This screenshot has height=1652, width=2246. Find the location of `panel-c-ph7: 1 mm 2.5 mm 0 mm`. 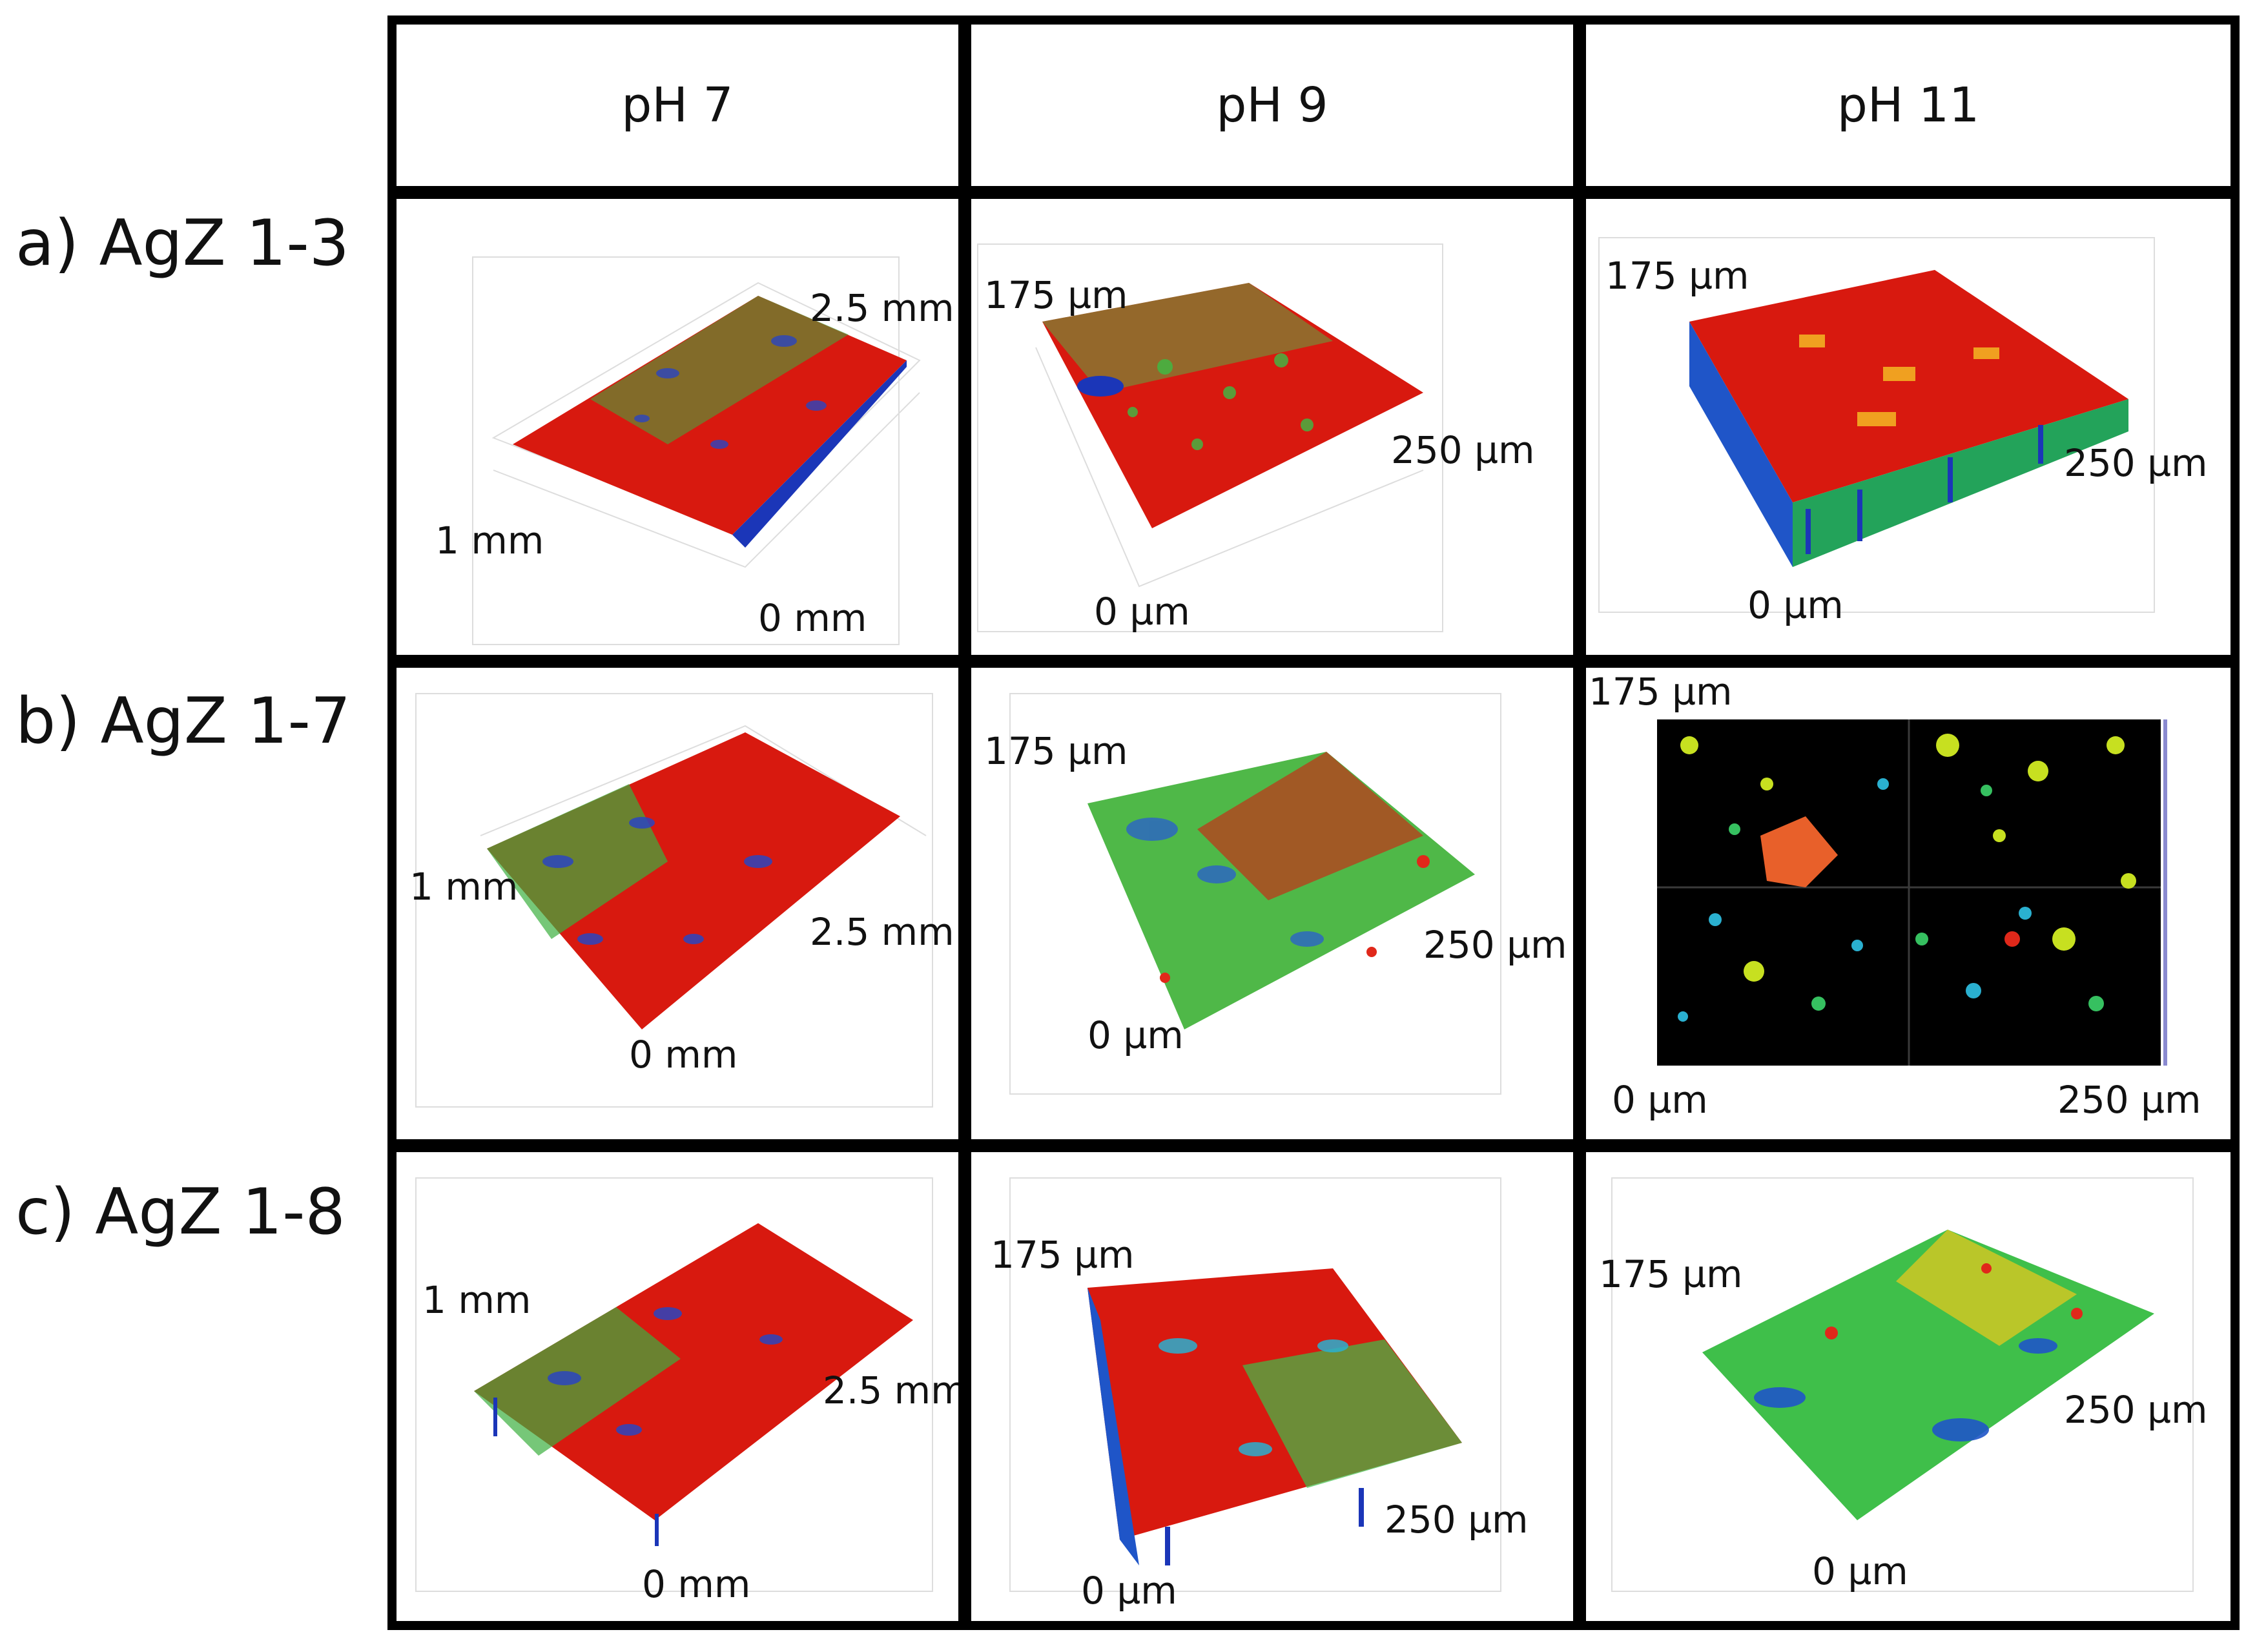

panel-c-ph7: 1 mm 2.5 mm 0 mm is located at coordinates (677, 1387).